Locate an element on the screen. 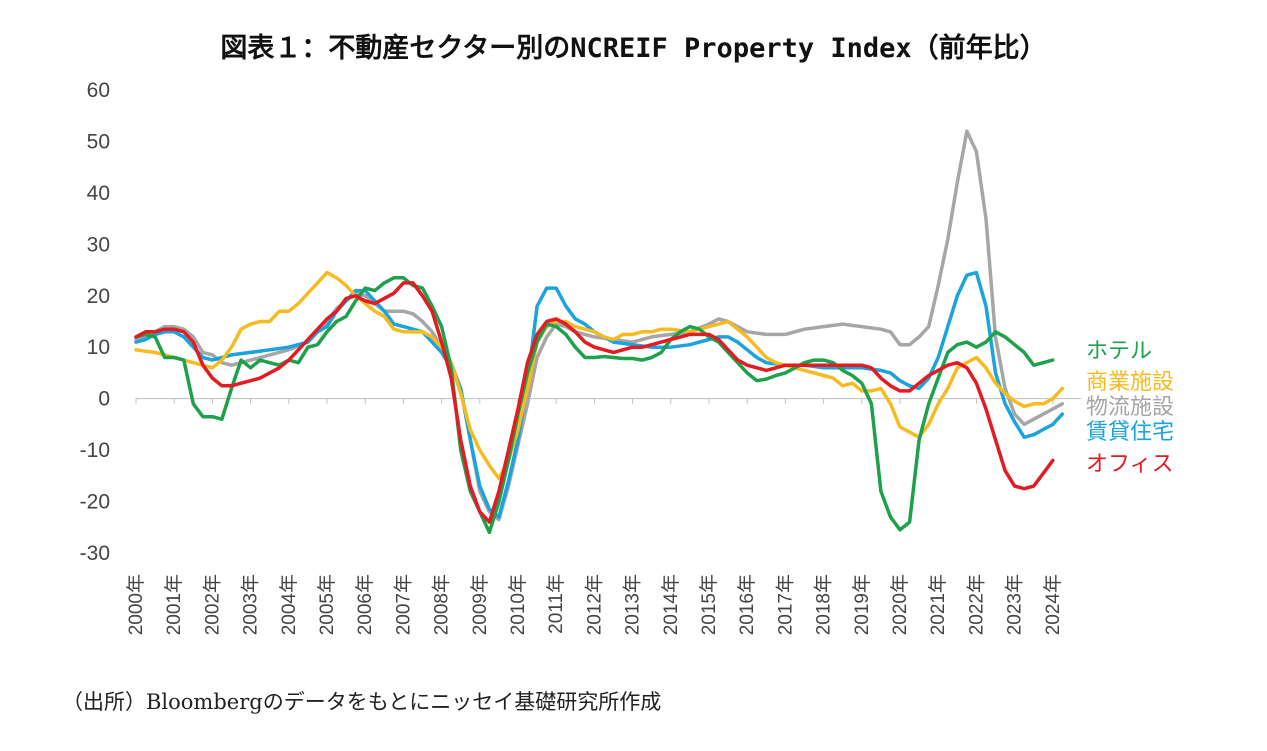 Image resolution: width=1267 pixels, height=751 pixels. x-tick-label: 2022年 is located at coordinates (976, 604).